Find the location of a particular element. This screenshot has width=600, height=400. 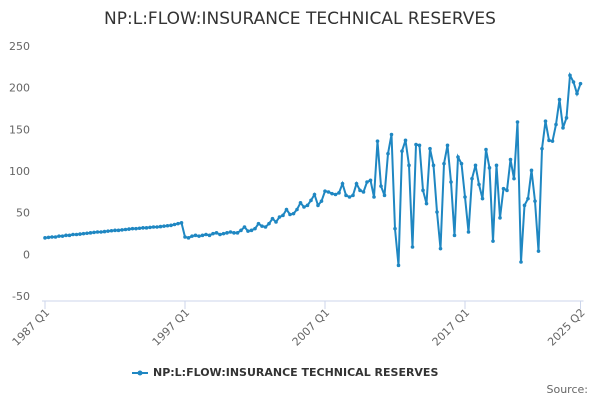

x-tick-label: 1987 Q1 is located at coordinates (31, 327).